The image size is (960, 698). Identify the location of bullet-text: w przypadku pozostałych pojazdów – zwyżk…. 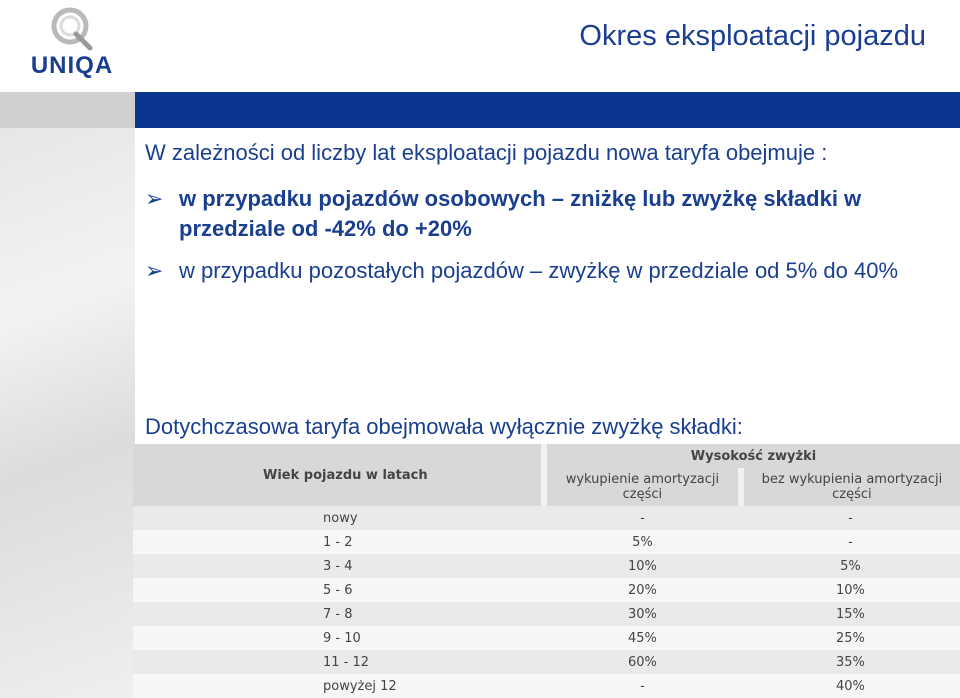
(539, 270).